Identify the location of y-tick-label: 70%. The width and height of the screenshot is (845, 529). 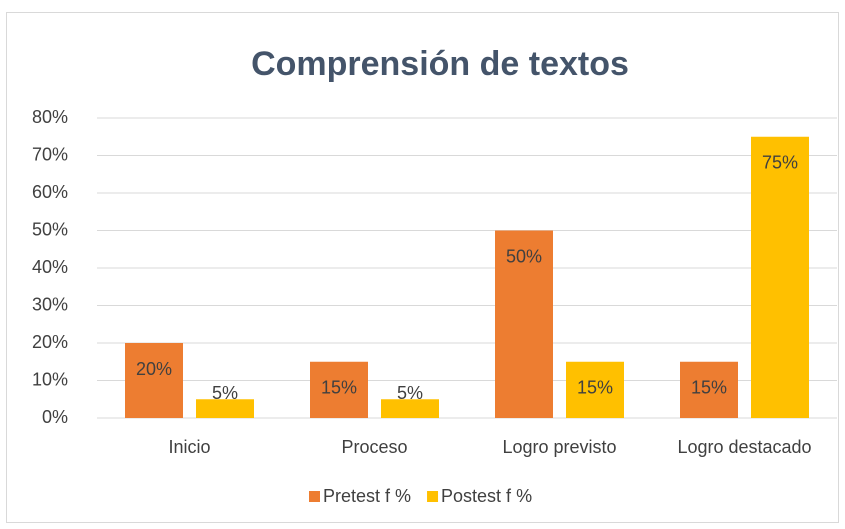
(50, 154).